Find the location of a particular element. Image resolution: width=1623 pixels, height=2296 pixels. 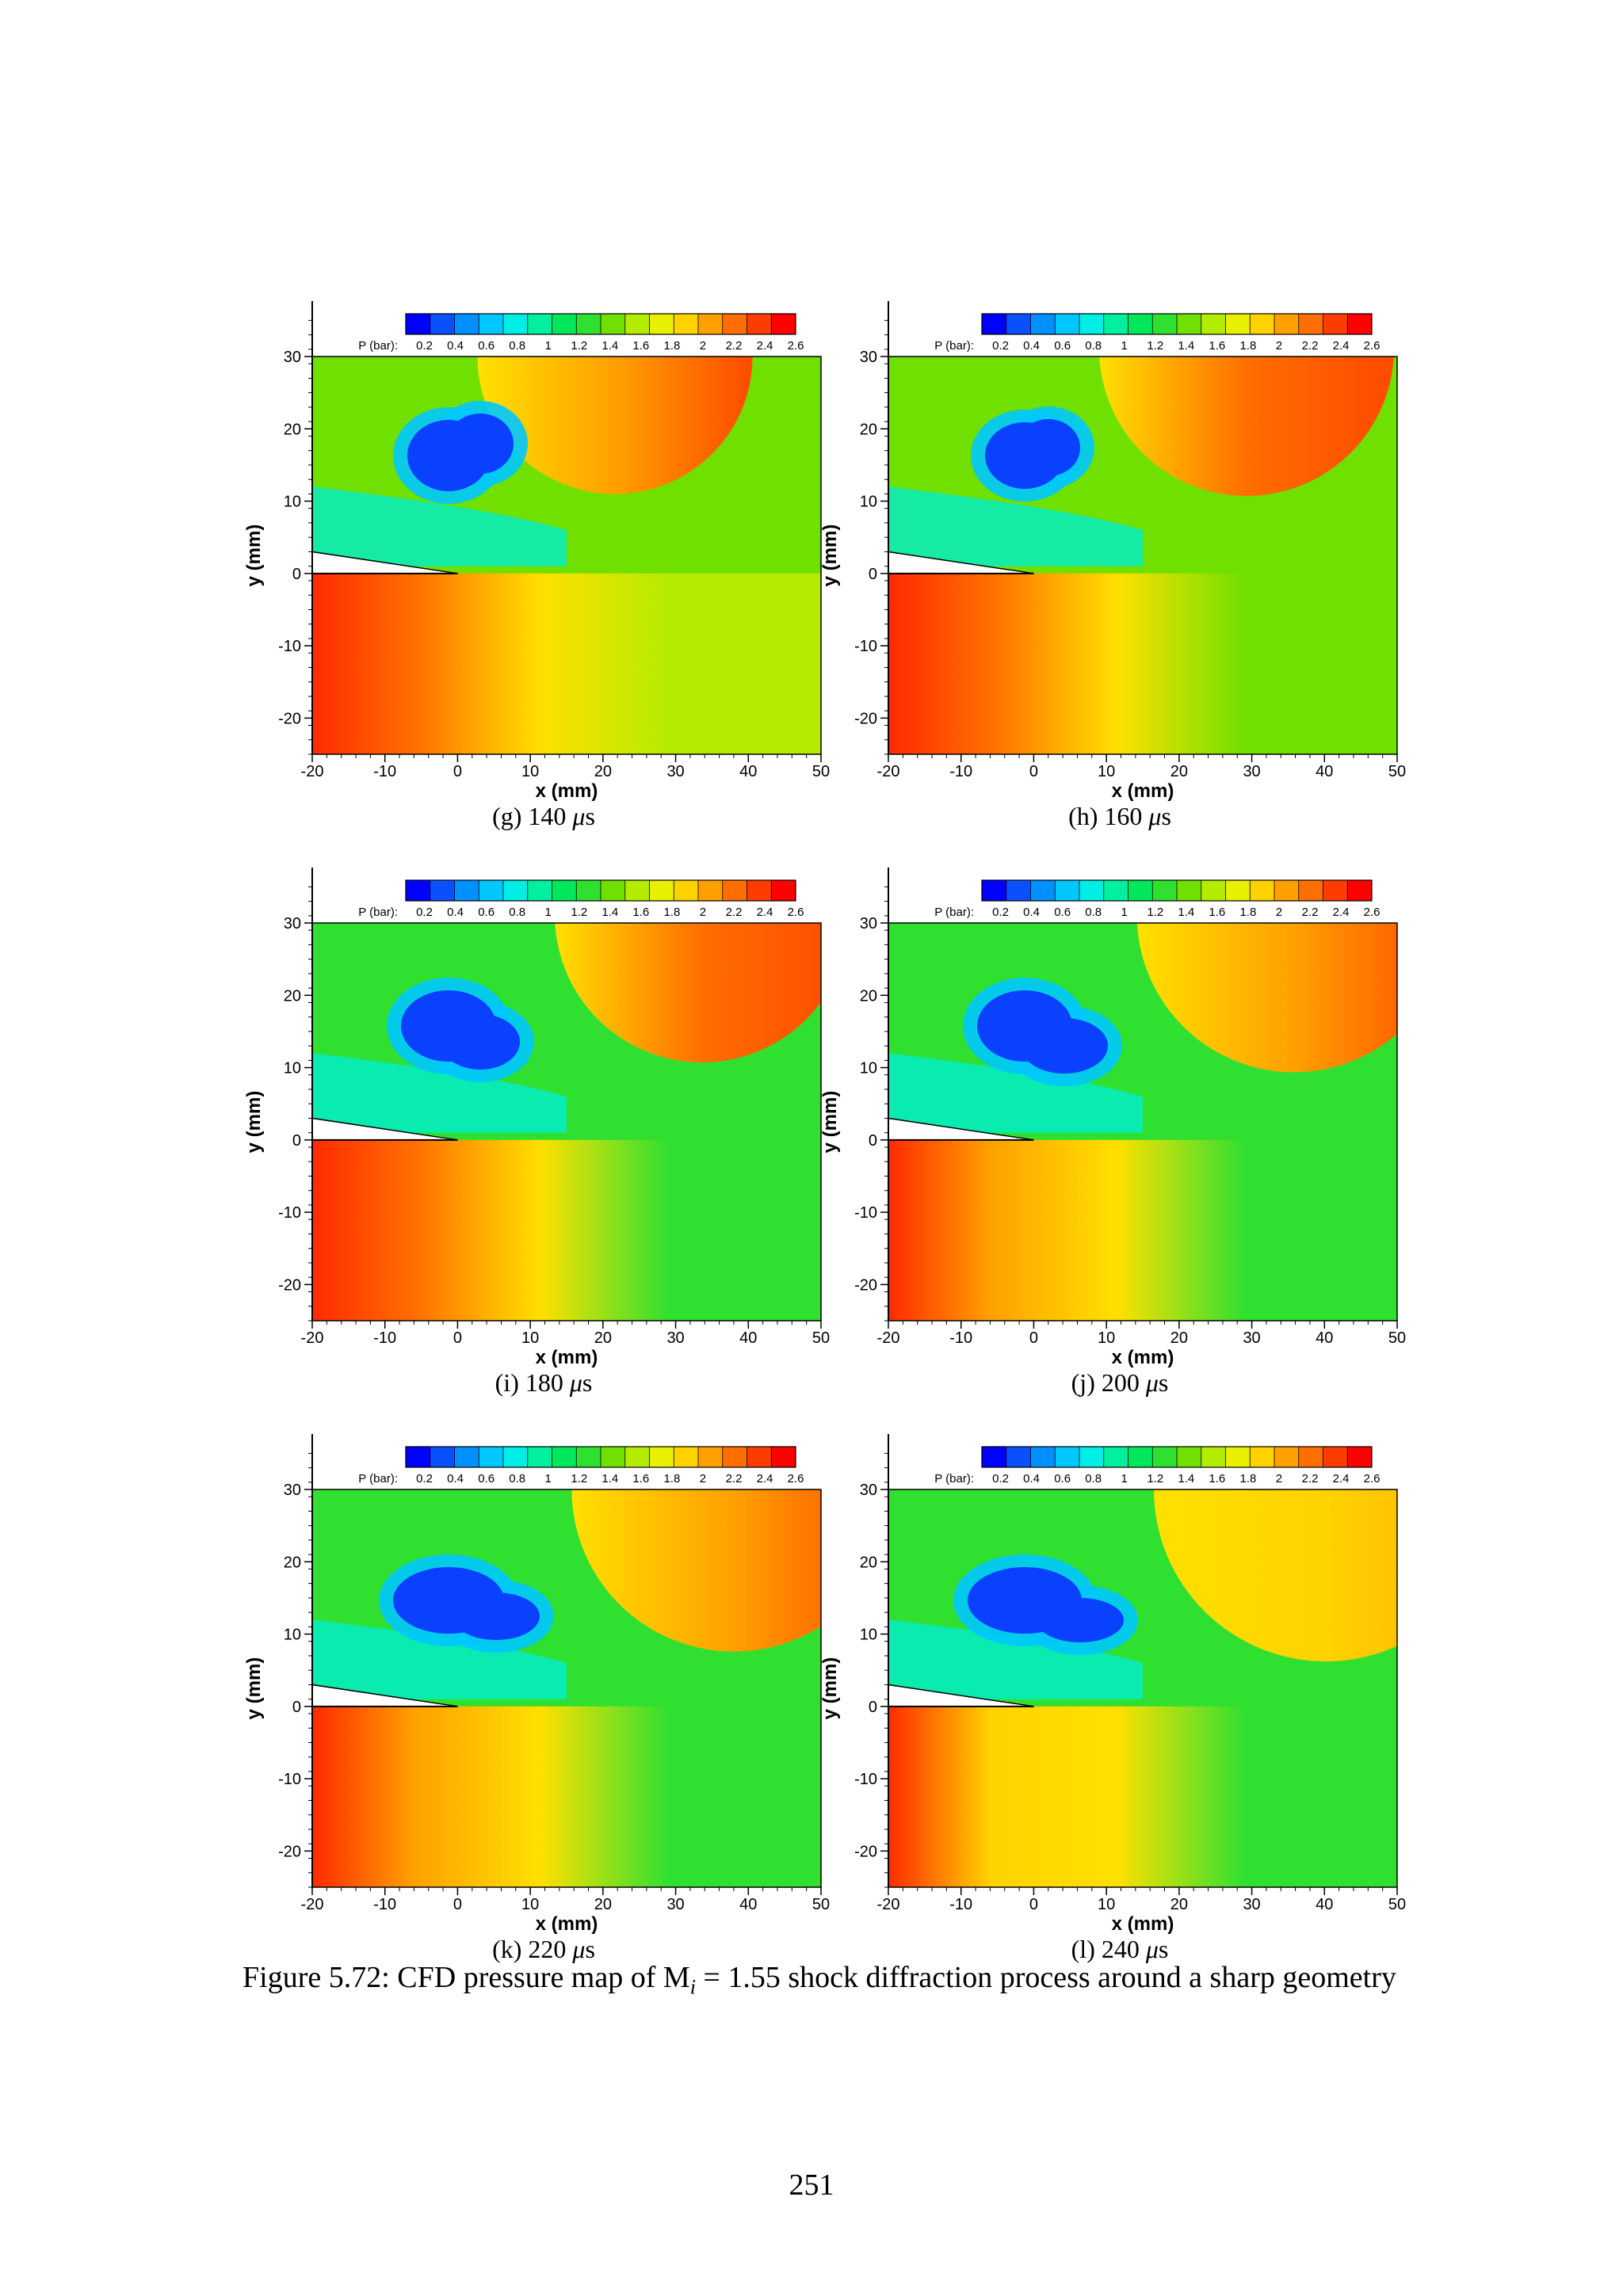

colorbar-tick-label: 0.4 is located at coordinates (456, 346).